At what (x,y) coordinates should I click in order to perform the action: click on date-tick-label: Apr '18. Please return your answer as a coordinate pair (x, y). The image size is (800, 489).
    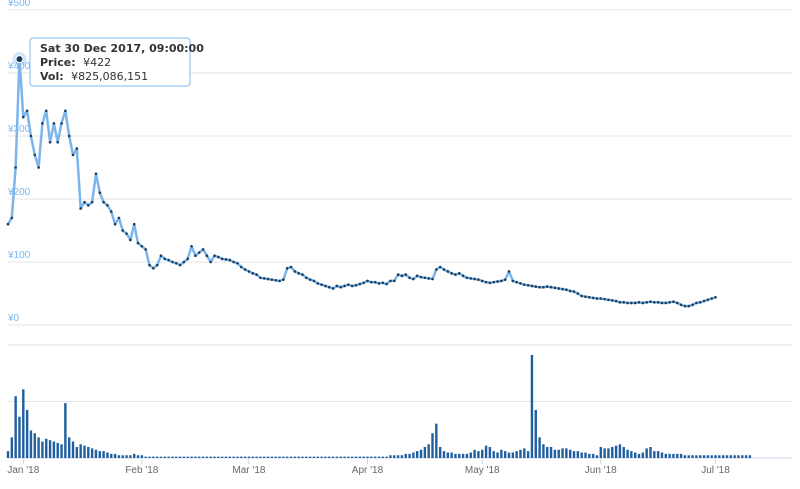
    Looking at the image, I should click on (368, 470).